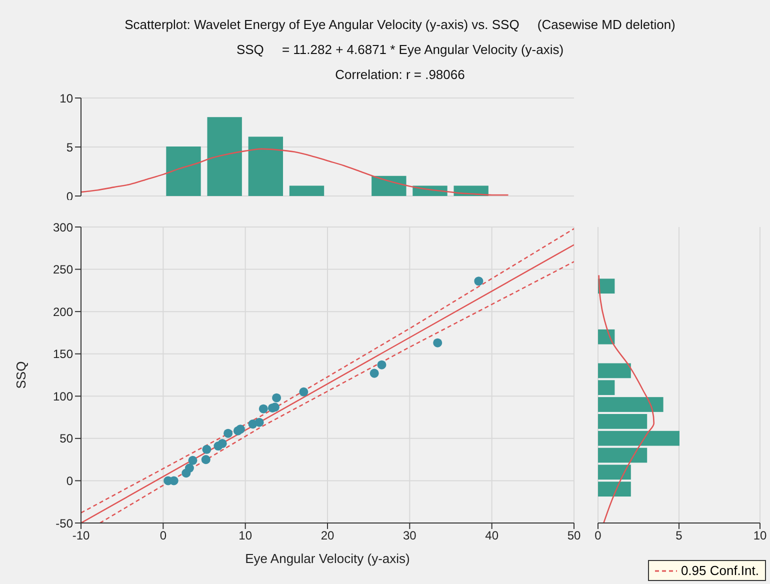  I want to click on y-tick-label: 150, so click(63, 354).